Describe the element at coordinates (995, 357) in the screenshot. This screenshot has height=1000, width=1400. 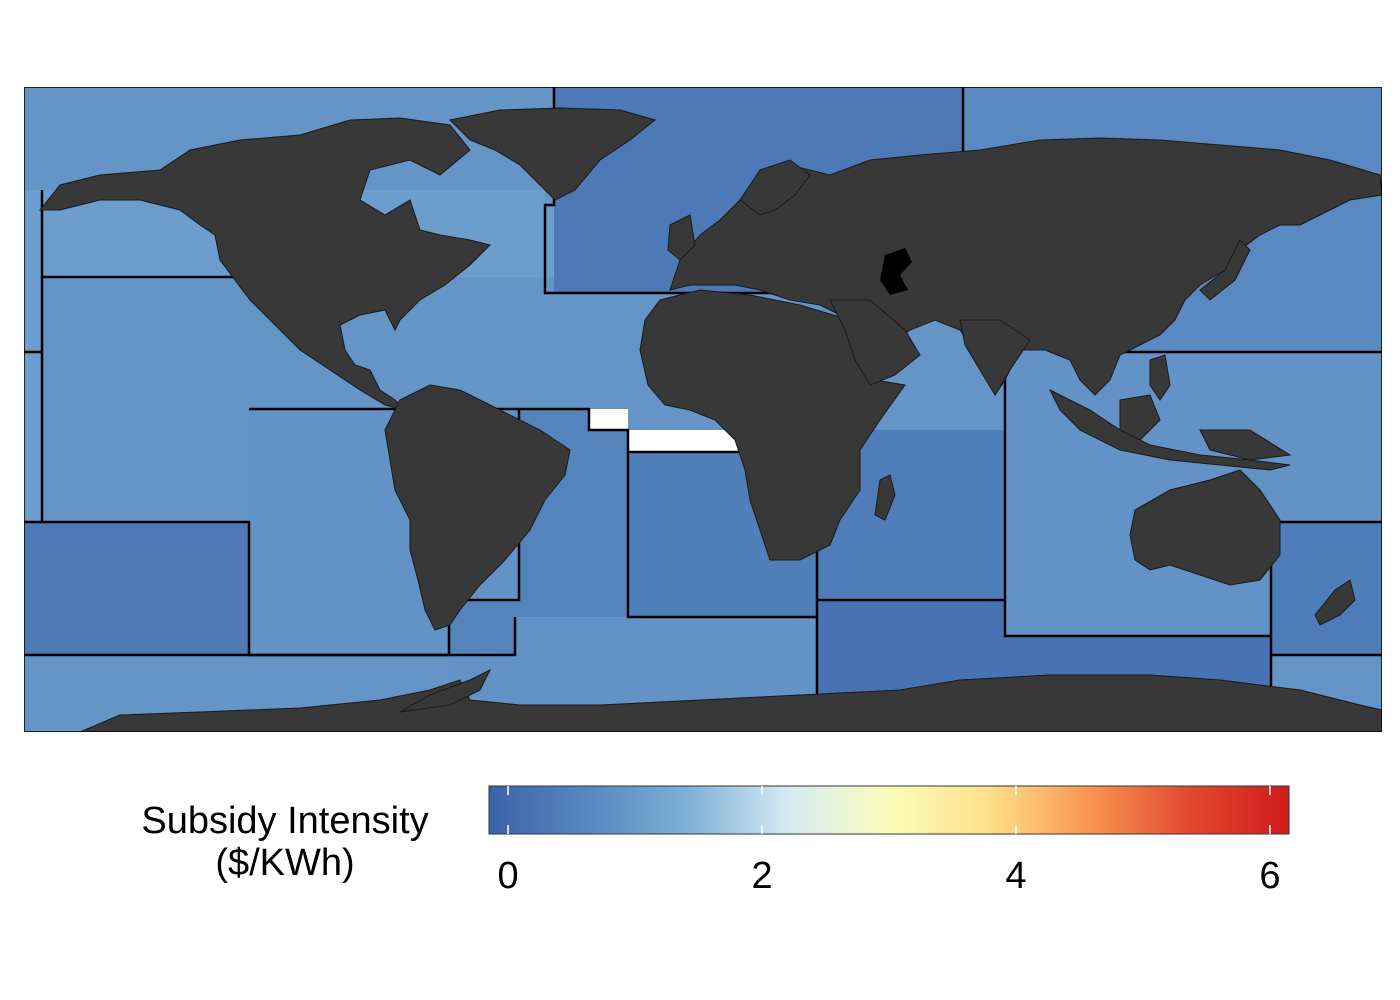
I see `land-india` at that location.